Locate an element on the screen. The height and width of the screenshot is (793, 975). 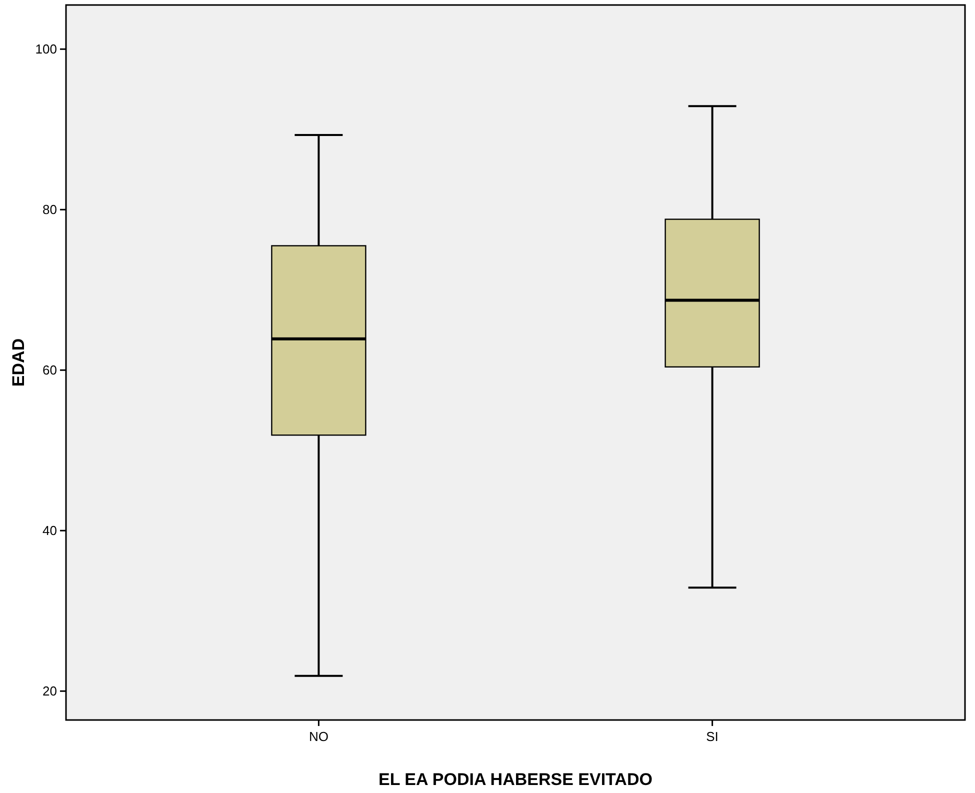
y-tick-label: 20 is located at coordinates (49, 691).